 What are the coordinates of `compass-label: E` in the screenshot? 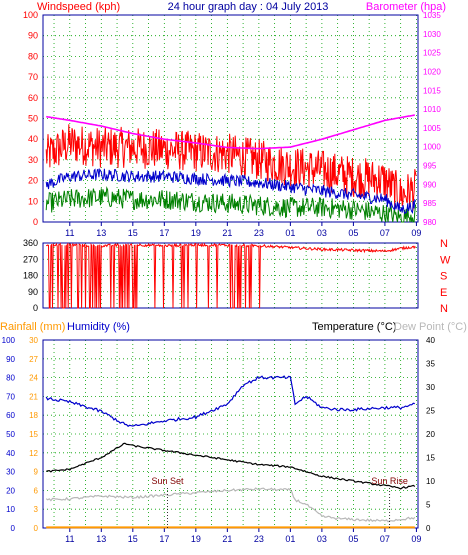 It's located at (443, 293).